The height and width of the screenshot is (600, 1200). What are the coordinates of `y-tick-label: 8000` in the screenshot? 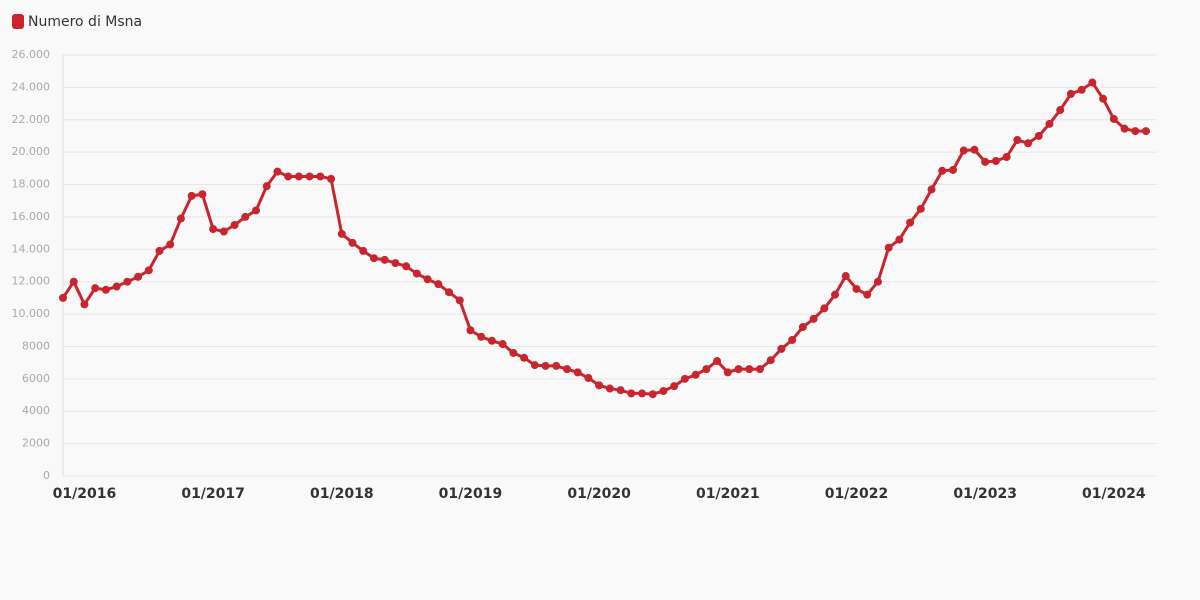 It's located at (36, 345).